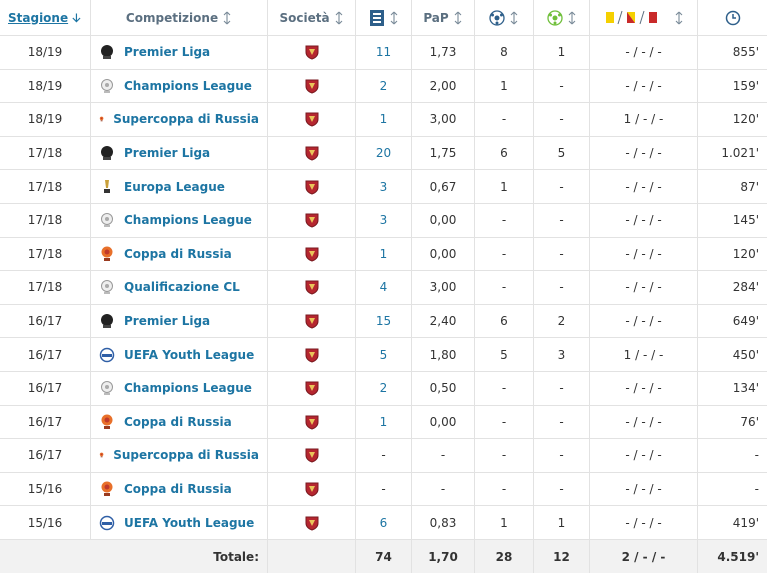 The image size is (767, 573). I want to click on appearances: 15, so click(383, 321).